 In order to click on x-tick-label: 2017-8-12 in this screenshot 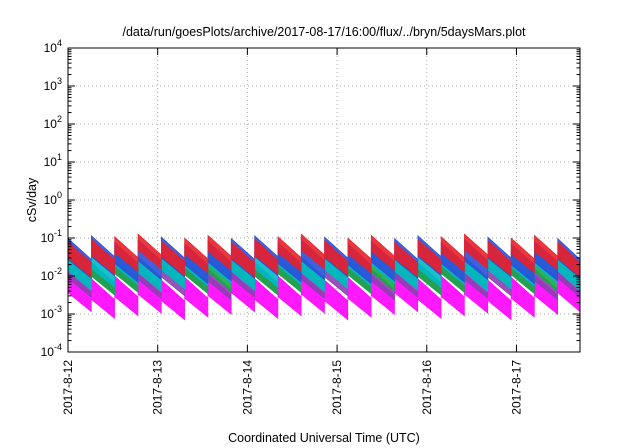, I will do `click(68, 387)`.